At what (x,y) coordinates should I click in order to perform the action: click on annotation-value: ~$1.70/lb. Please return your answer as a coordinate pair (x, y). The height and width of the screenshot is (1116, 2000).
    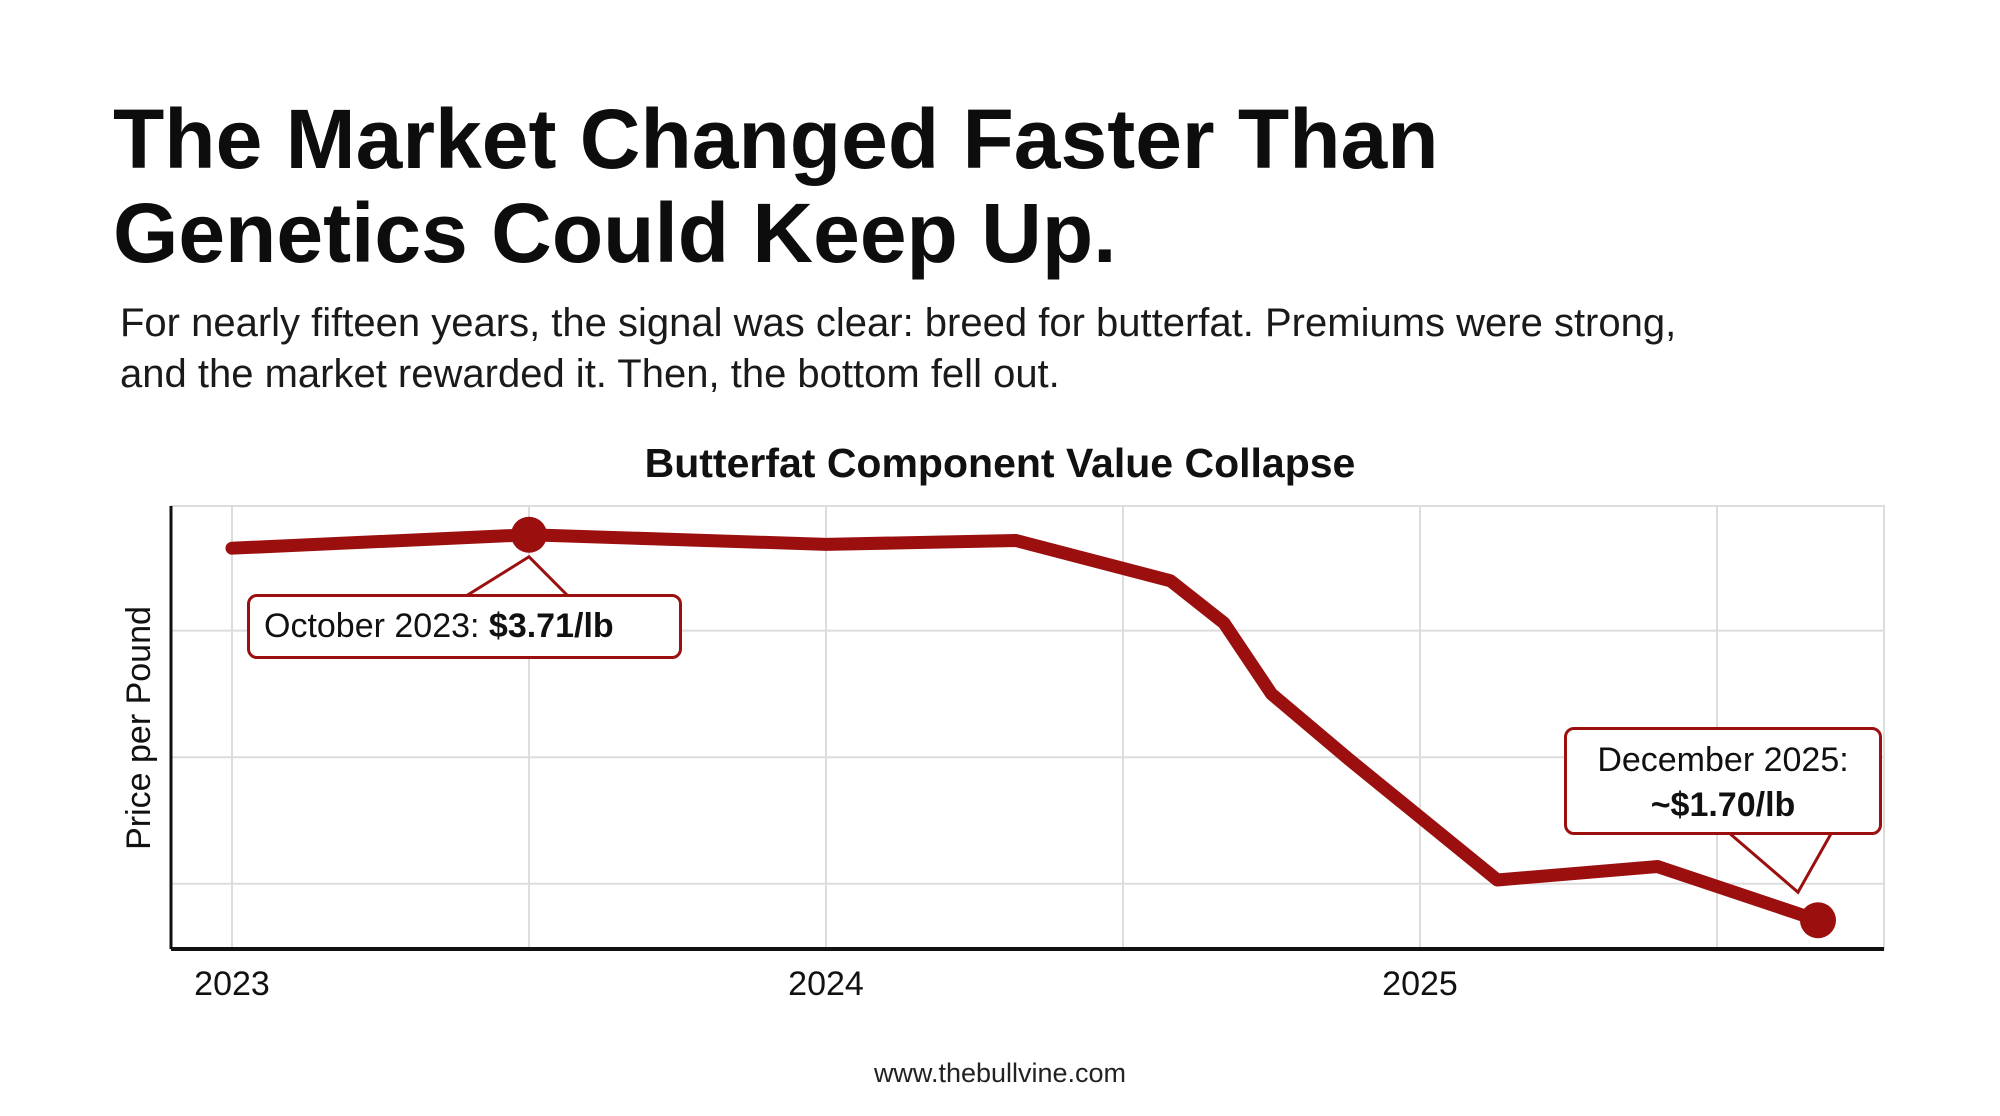
    Looking at the image, I should click on (1723, 805).